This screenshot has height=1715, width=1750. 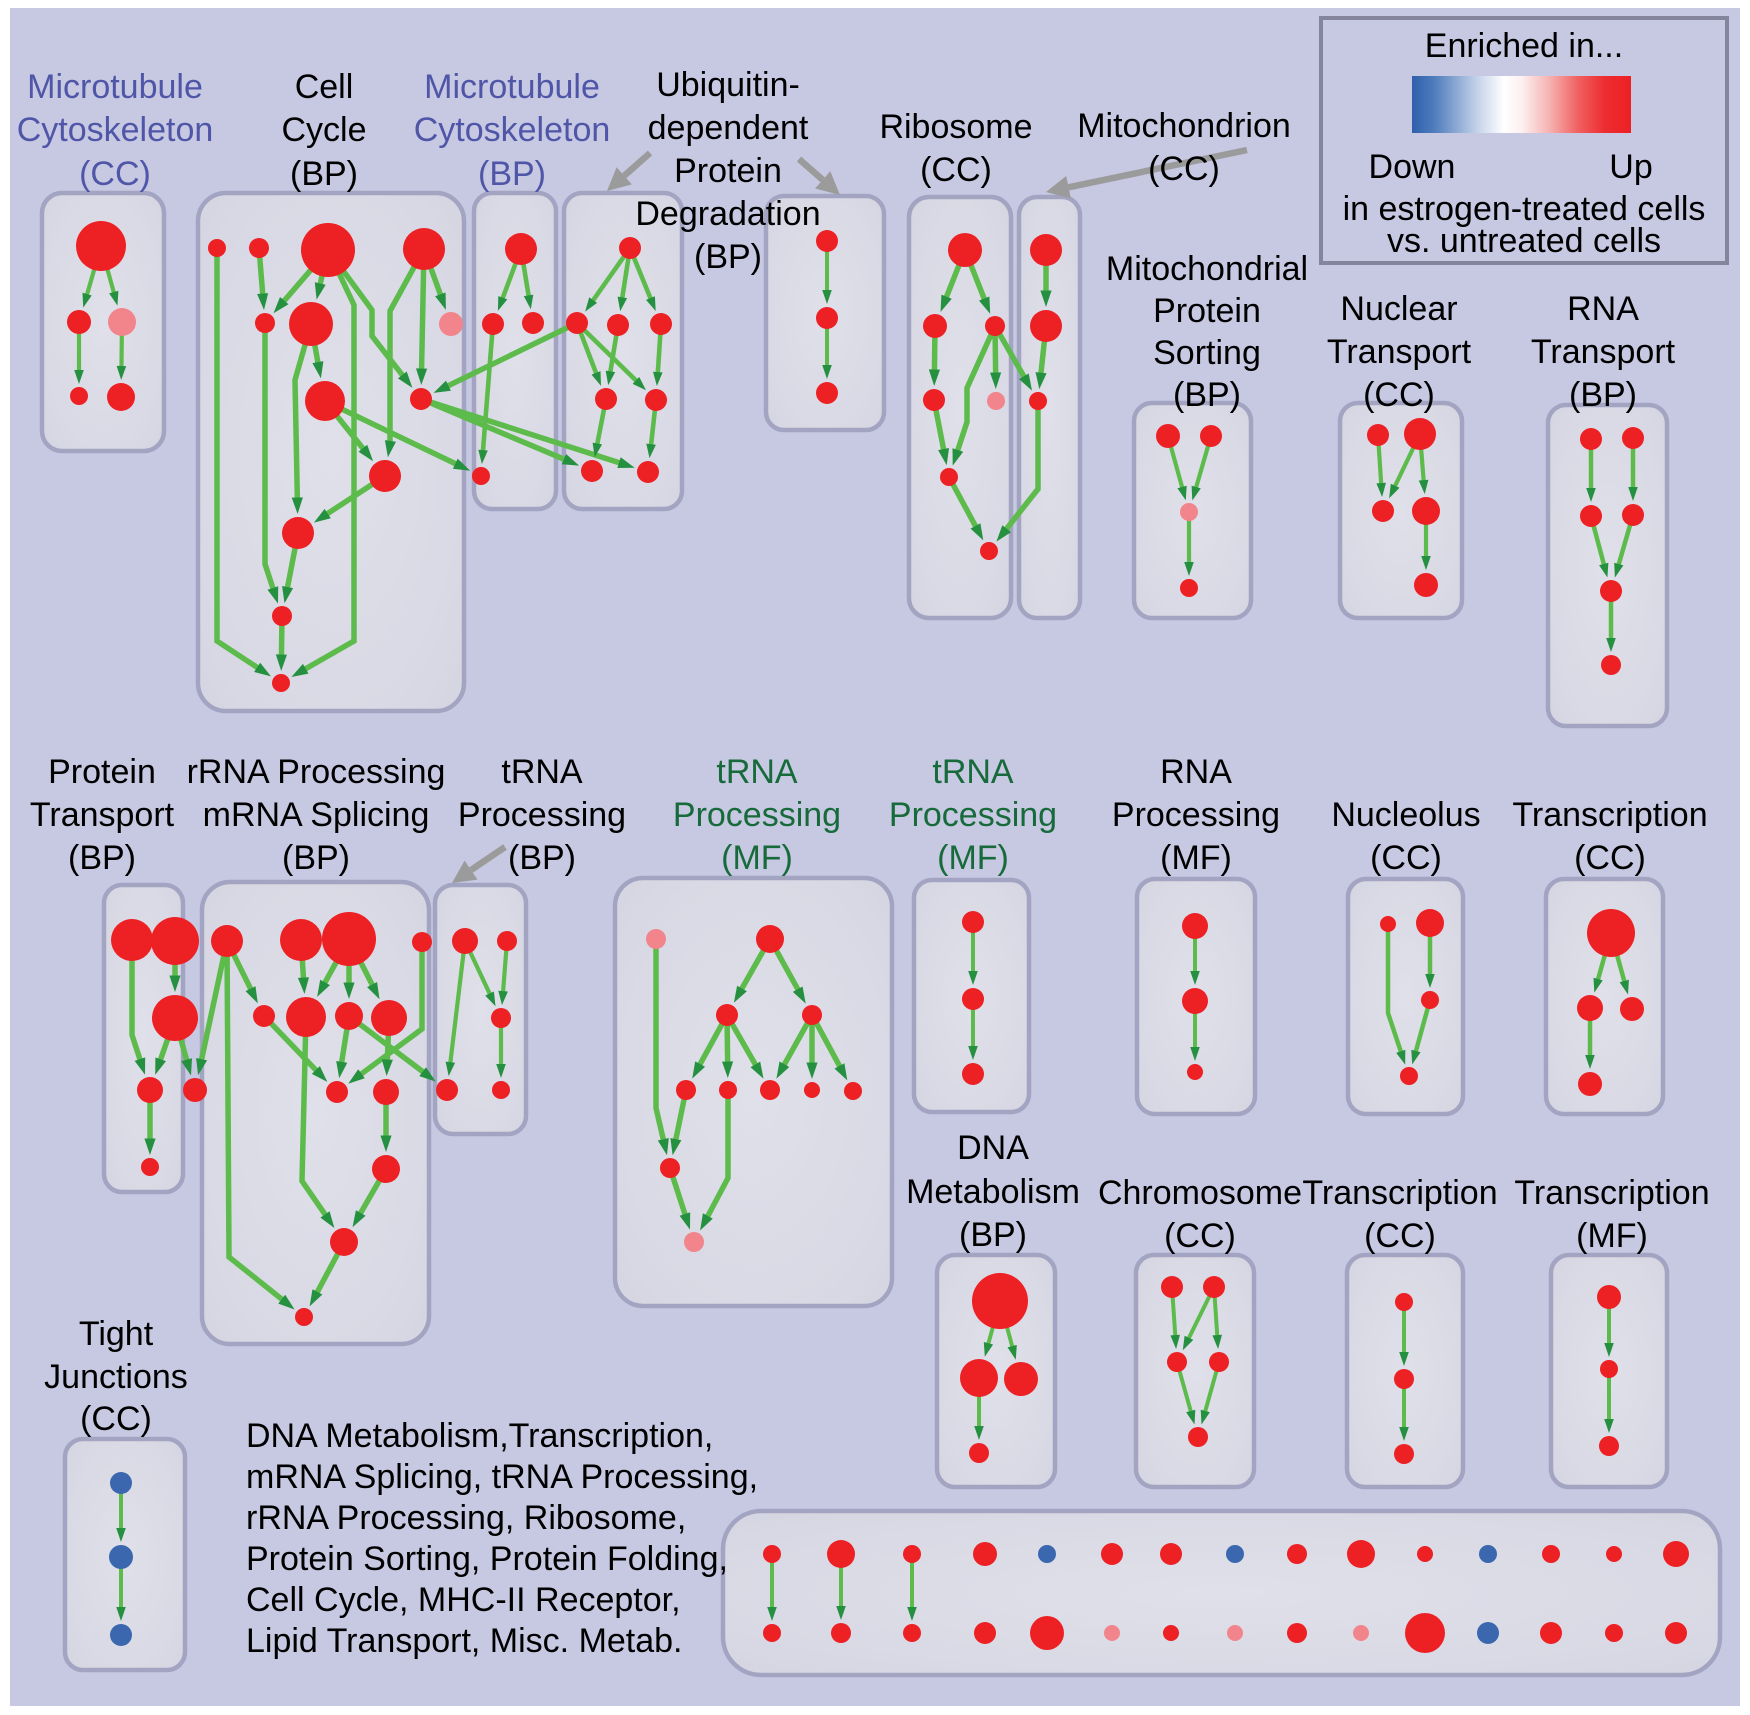 What do you see at coordinates (1405, 815) in the screenshot?
I see `svg-text: Nucleolus` at bounding box center [1405, 815].